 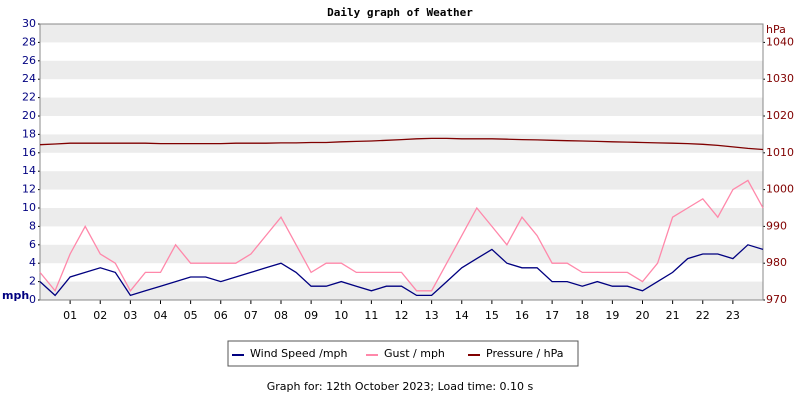 I want to click on y-tick-label: 20, so click(x=29, y=115).